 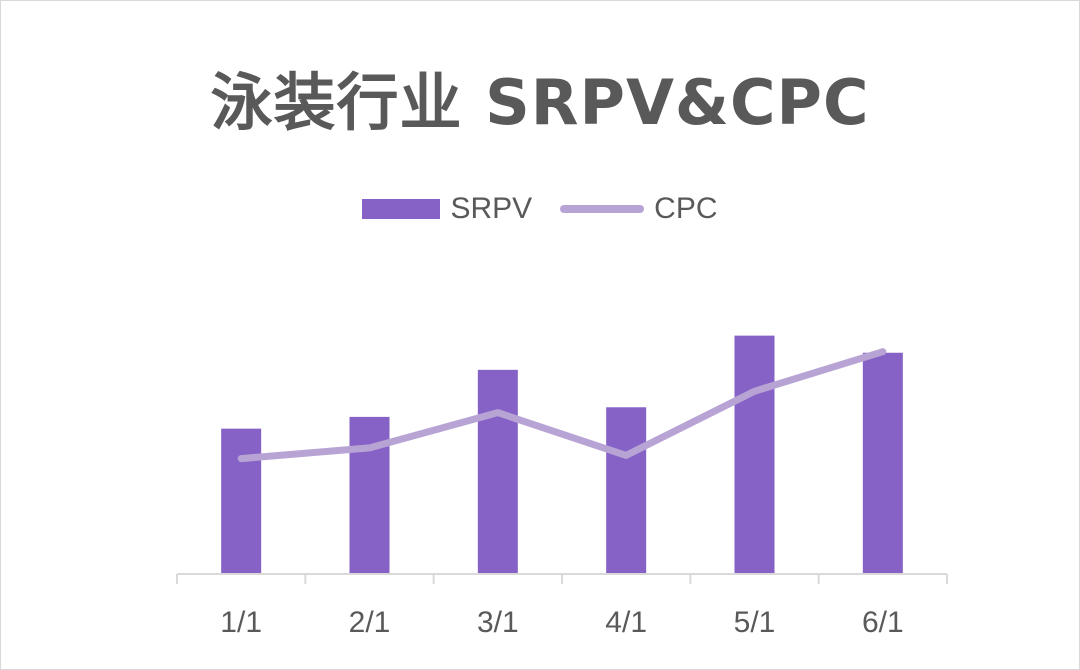 I want to click on legend-swatch-cpc, so click(x=602, y=209).